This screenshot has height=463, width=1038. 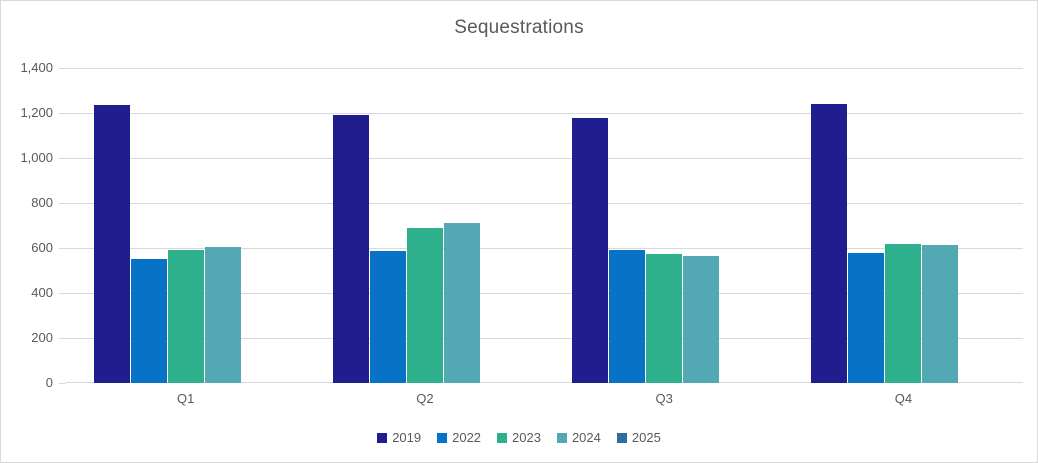 What do you see at coordinates (701, 319) in the screenshot?
I see `bar-2024-q3` at bounding box center [701, 319].